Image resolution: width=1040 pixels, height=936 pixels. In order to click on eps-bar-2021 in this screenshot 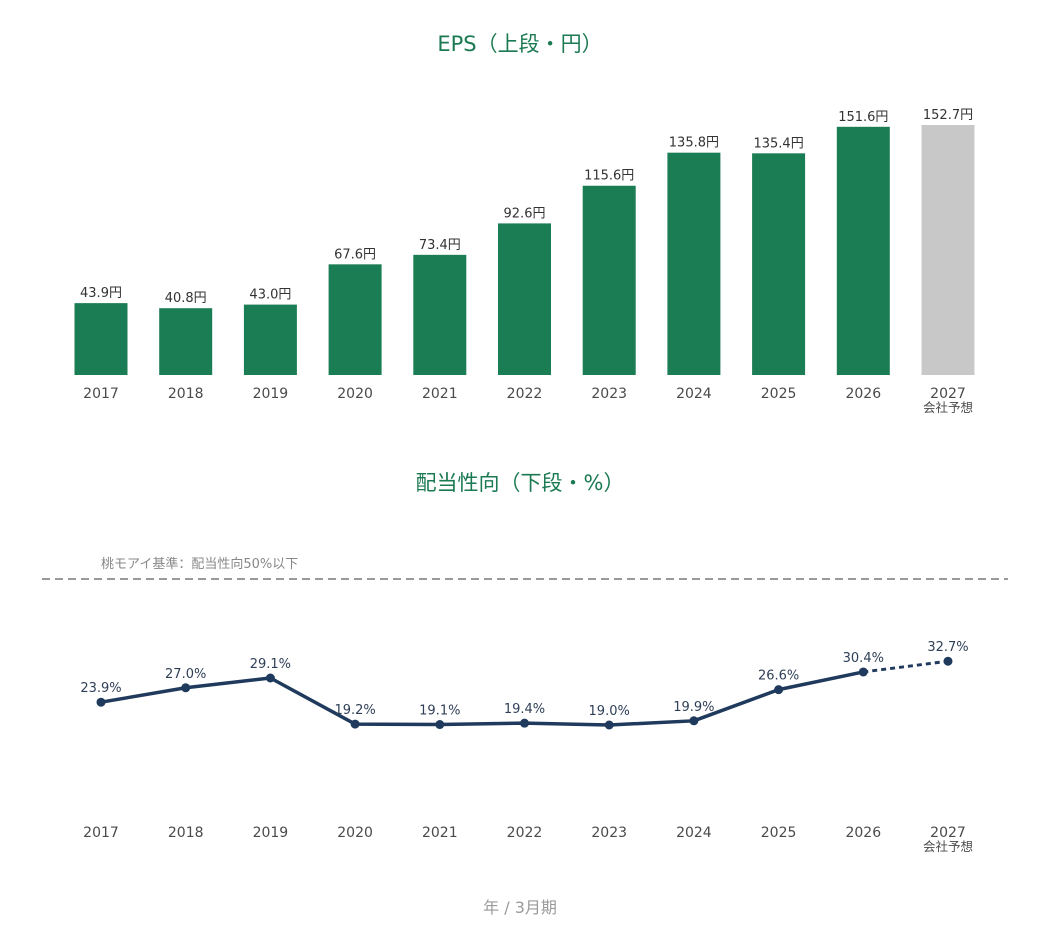, I will do `click(440, 314)`.